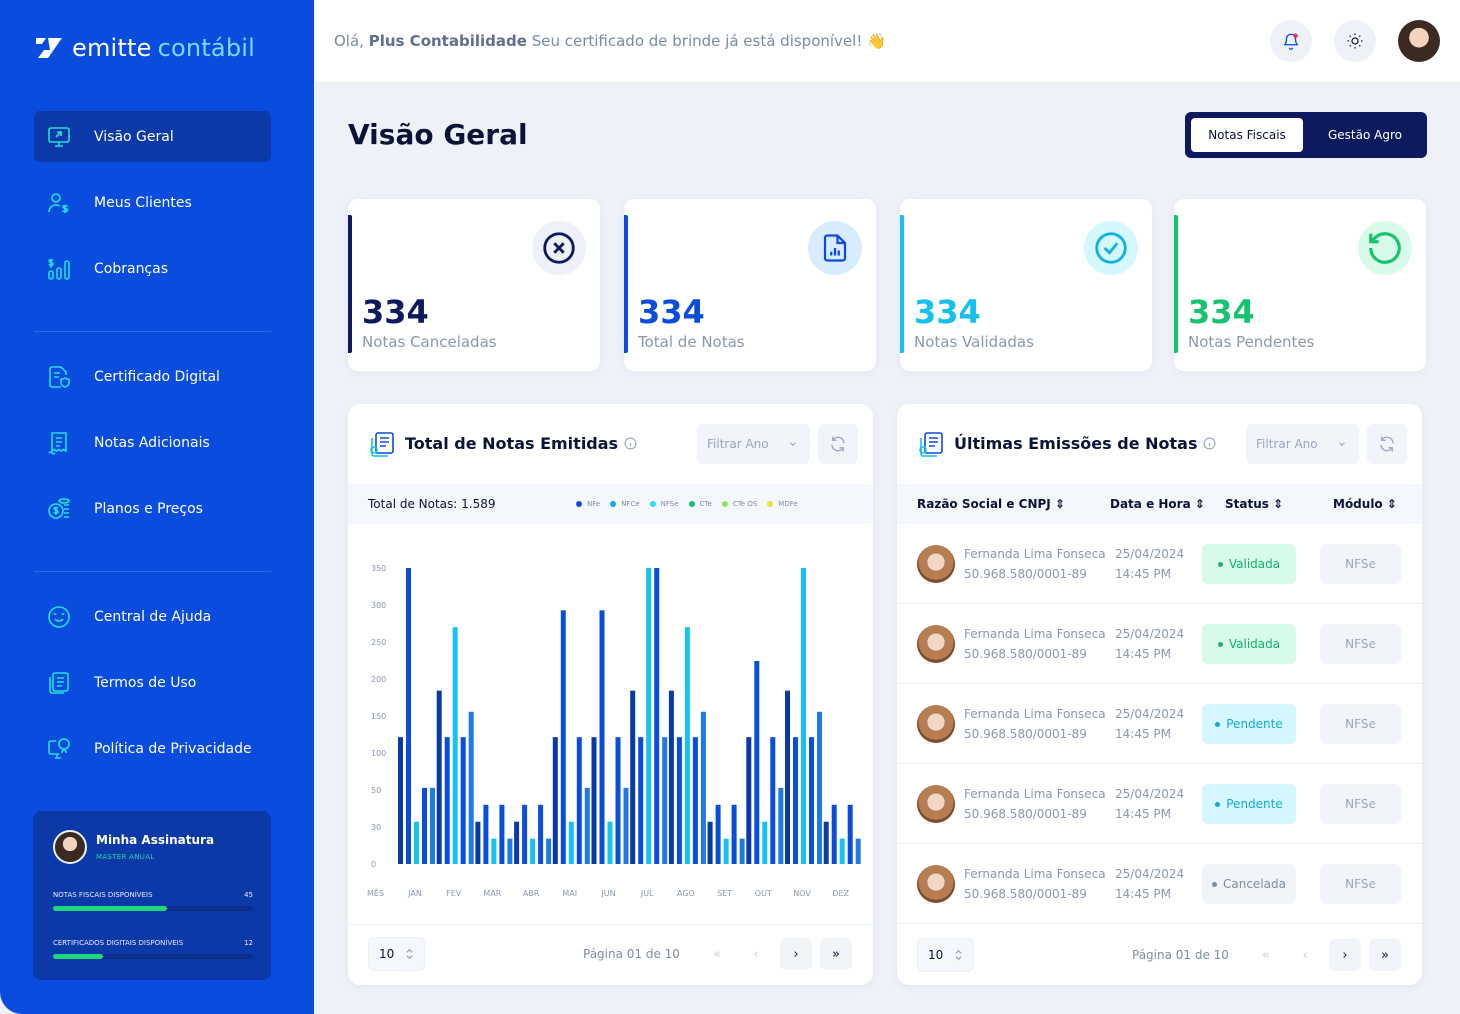 This screenshot has height=1014, width=1460. Describe the element at coordinates (1365, 504) in the screenshot. I see `column-header-modulo: Módulo ⇕` at that location.